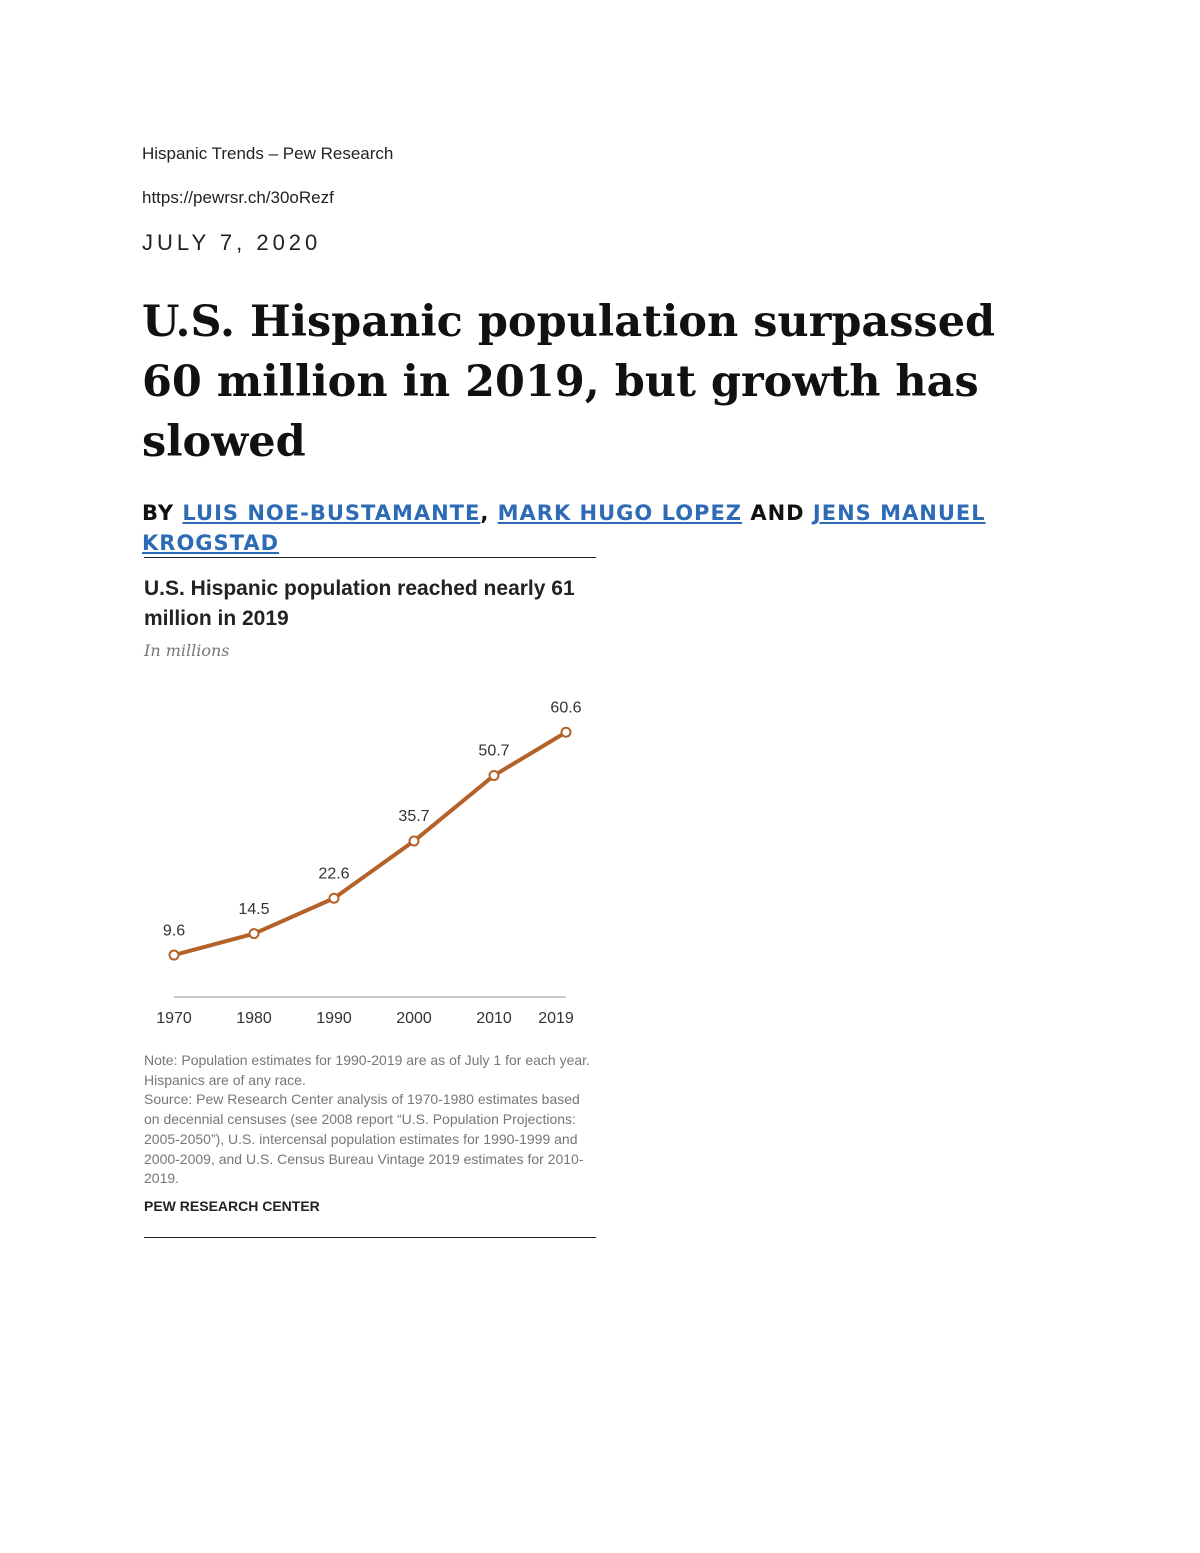  Describe the element at coordinates (174, 1018) in the screenshot. I see `x-tick-label: 1970` at that location.